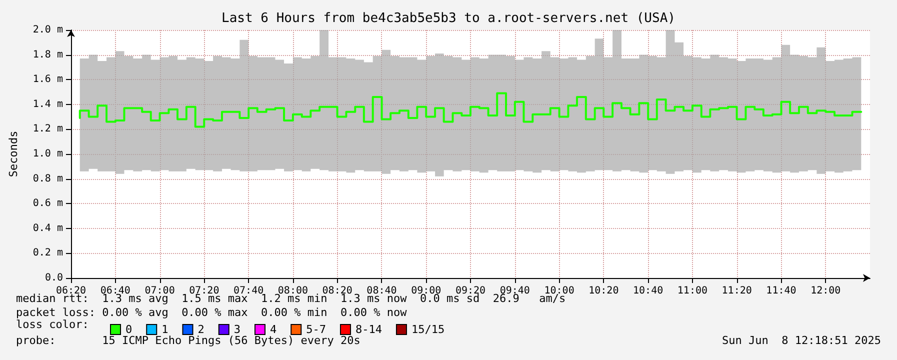 Image resolution: width=897 pixels, height=360 pixels. What do you see at coordinates (129, 329) in the screenshot?
I see `legend-label: 0` at bounding box center [129, 329].